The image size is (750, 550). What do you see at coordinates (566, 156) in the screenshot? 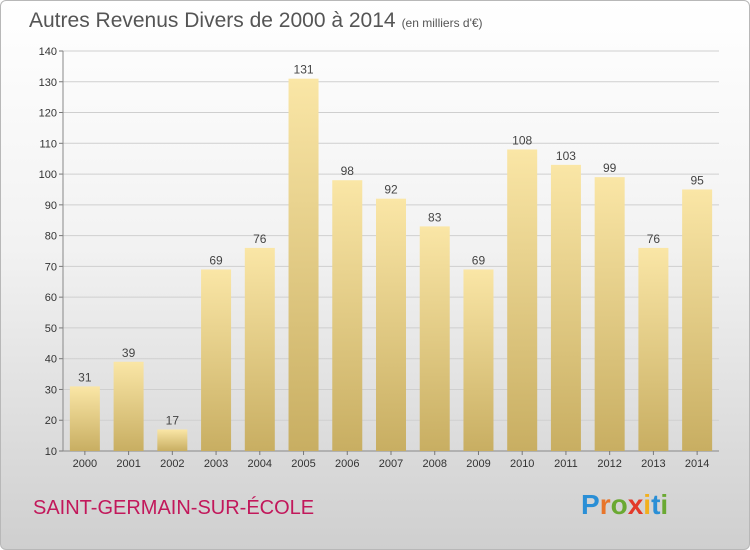
I see `bar-value-label: 103` at bounding box center [566, 156].